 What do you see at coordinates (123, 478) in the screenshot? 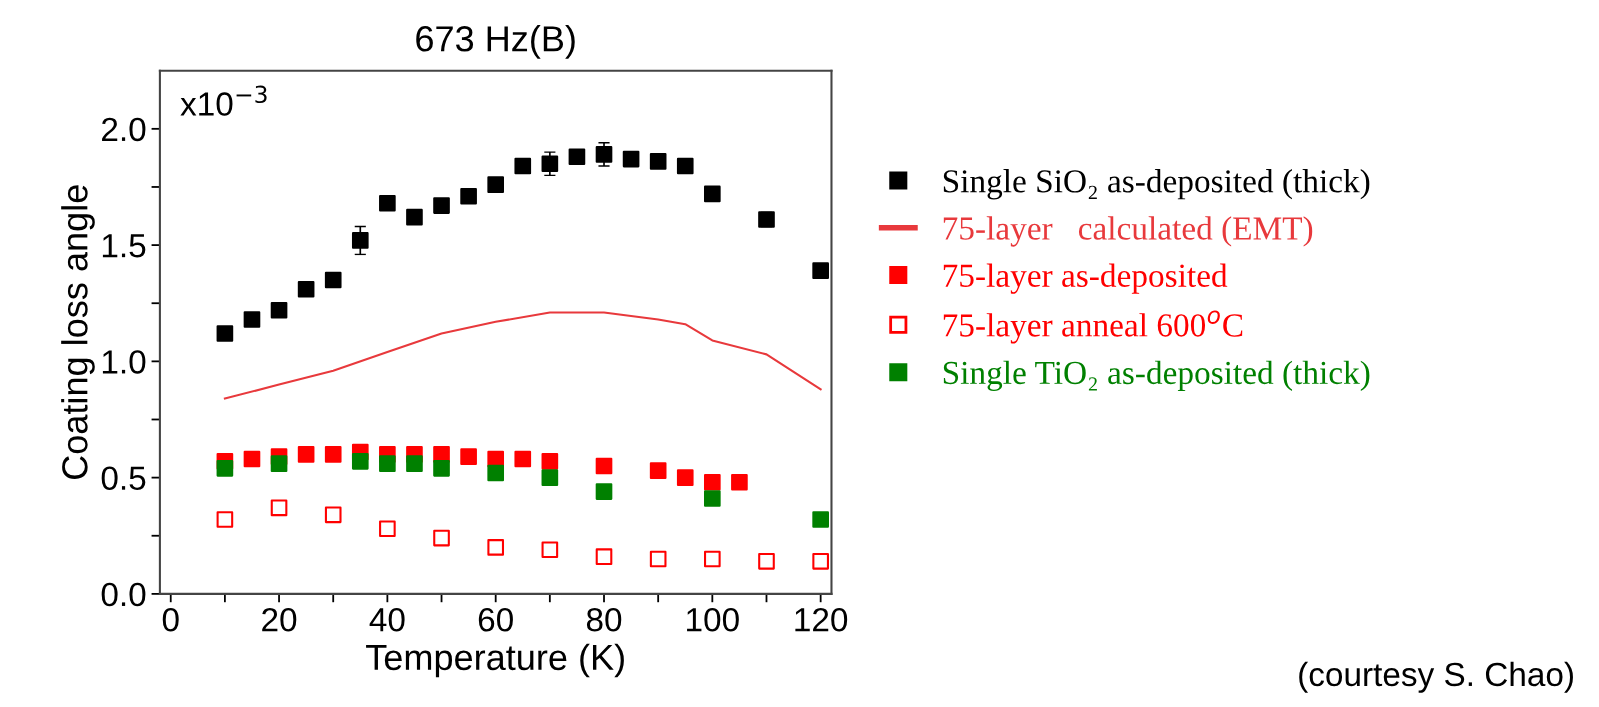
I see `y-tick-label: 0.5` at bounding box center [123, 478].